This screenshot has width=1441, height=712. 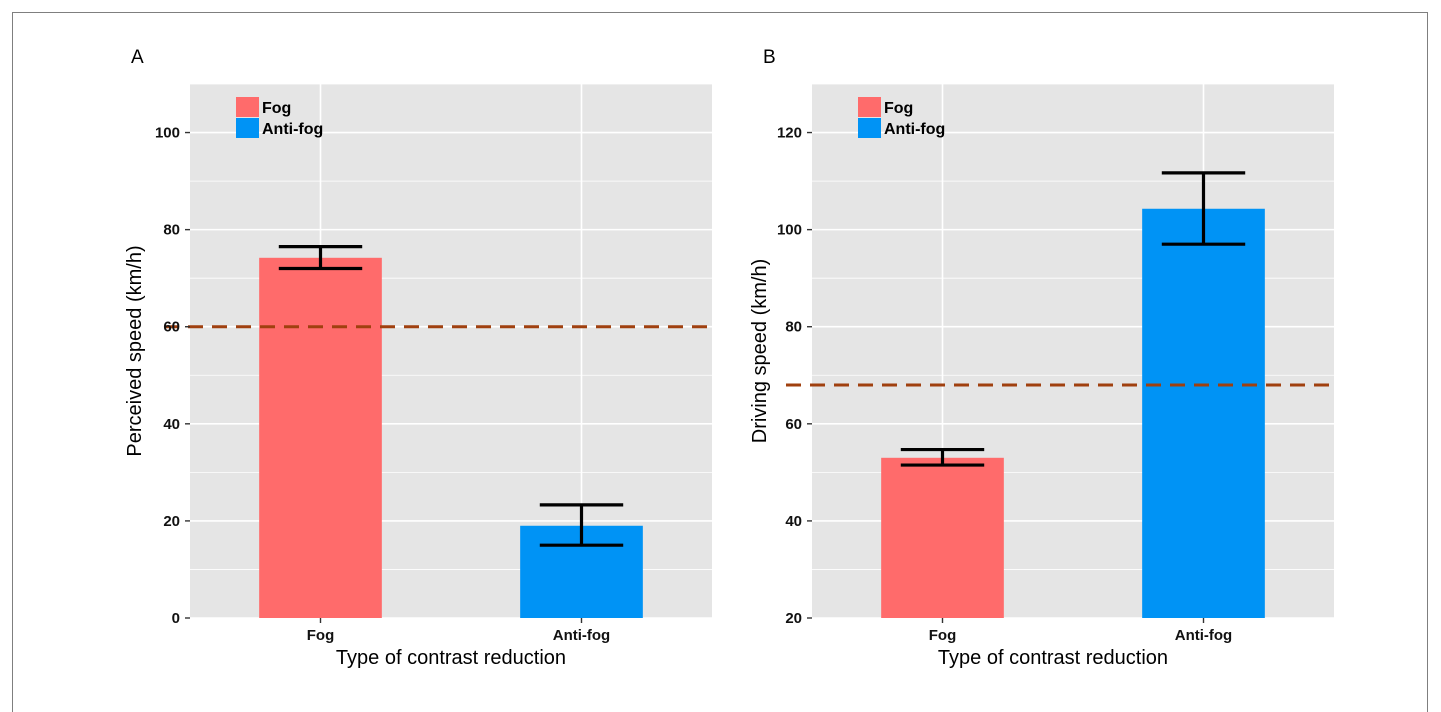 What do you see at coordinates (176, 618) in the screenshot?
I see `panel-a-y-tick-label: 0` at bounding box center [176, 618].